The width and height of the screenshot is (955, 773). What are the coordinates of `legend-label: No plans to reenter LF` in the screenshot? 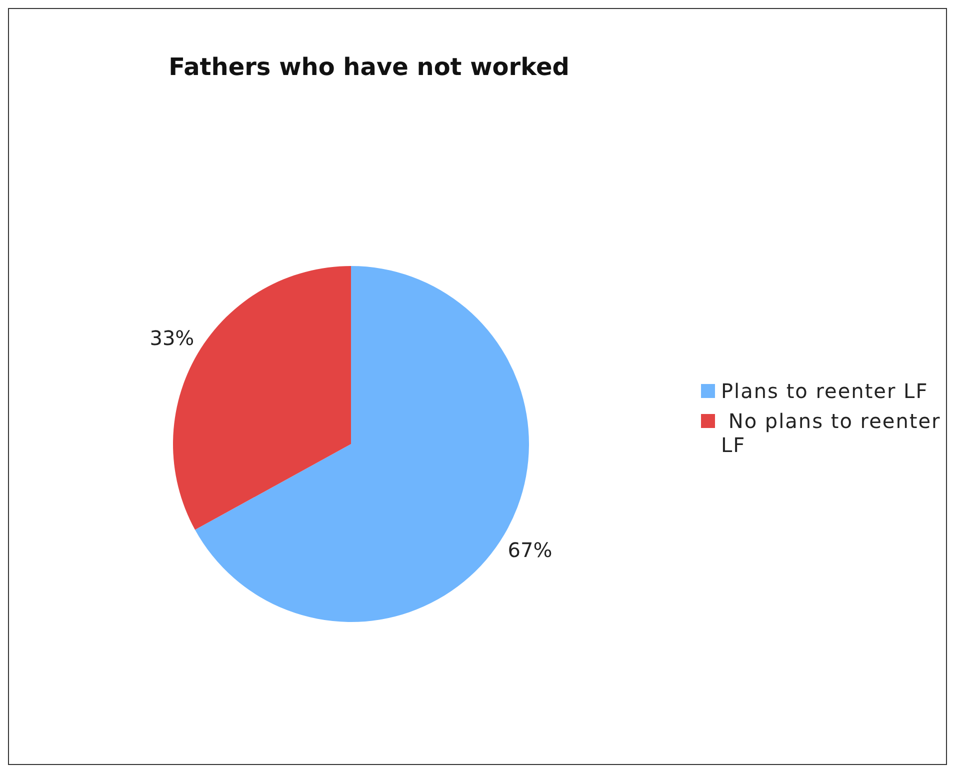 It's located at (831, 433).